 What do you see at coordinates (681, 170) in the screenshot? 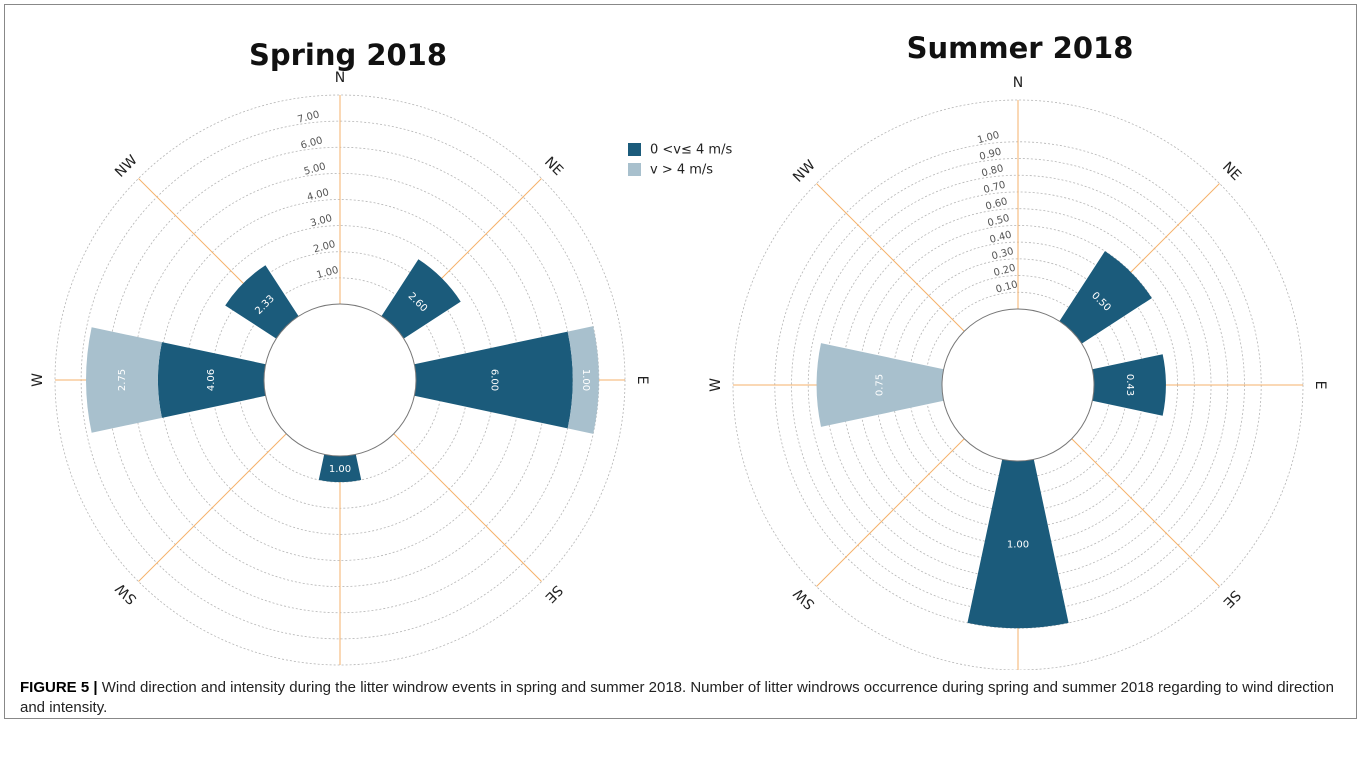
I see `legend-label: v > 4 m/s` at bounding box center [681, 170].